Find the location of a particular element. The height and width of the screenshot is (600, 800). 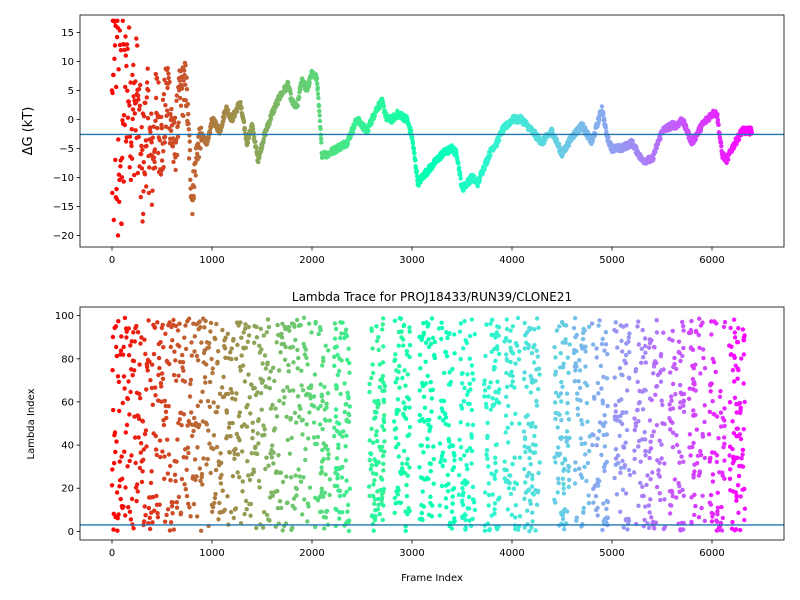

x-tick-label: 5000 is located at coordinates (611, 553).